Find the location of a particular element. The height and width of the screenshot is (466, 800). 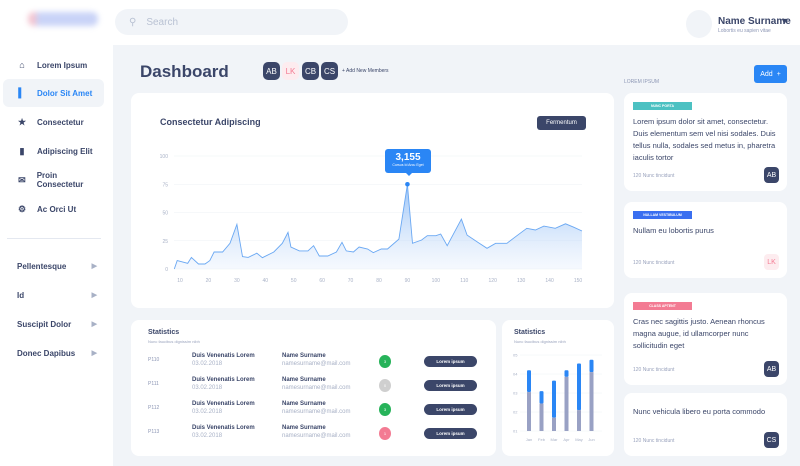

sidebar-group-id: Id ▶ is located at coordinates (57, 295).